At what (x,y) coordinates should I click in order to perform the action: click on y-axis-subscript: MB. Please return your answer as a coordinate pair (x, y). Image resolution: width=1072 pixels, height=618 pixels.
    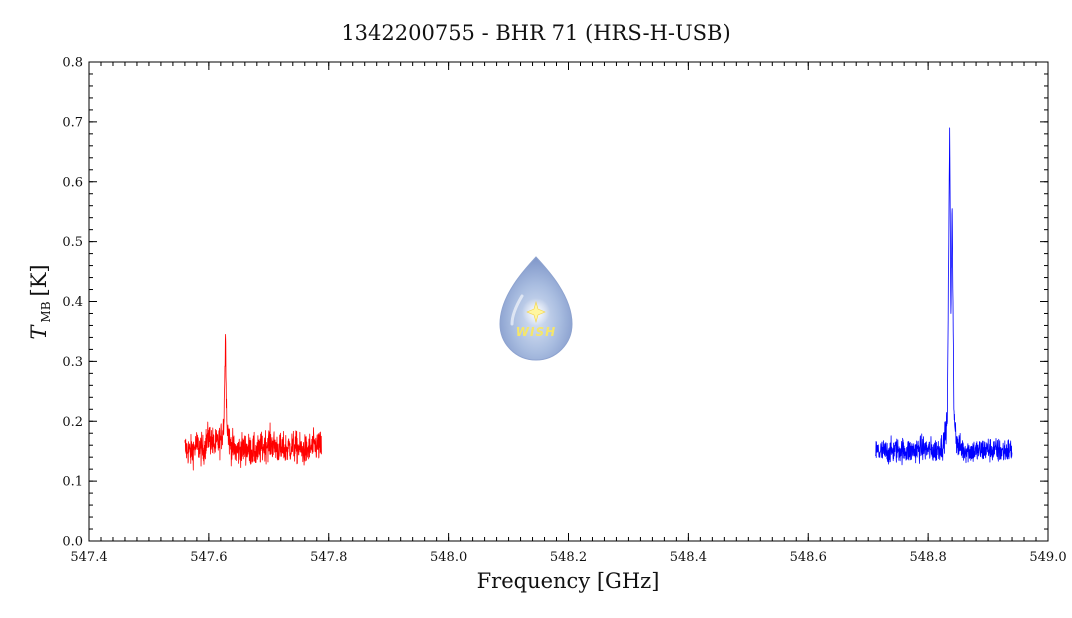
    Looking at the image, I should click on (46, 311).